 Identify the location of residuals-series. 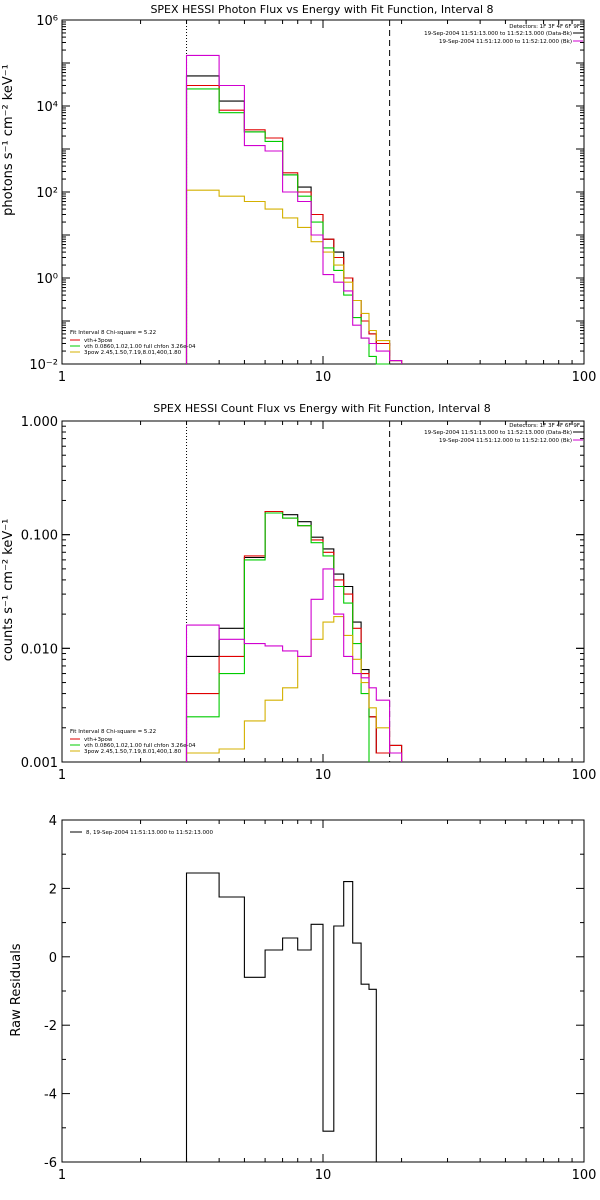
(281, 1017).